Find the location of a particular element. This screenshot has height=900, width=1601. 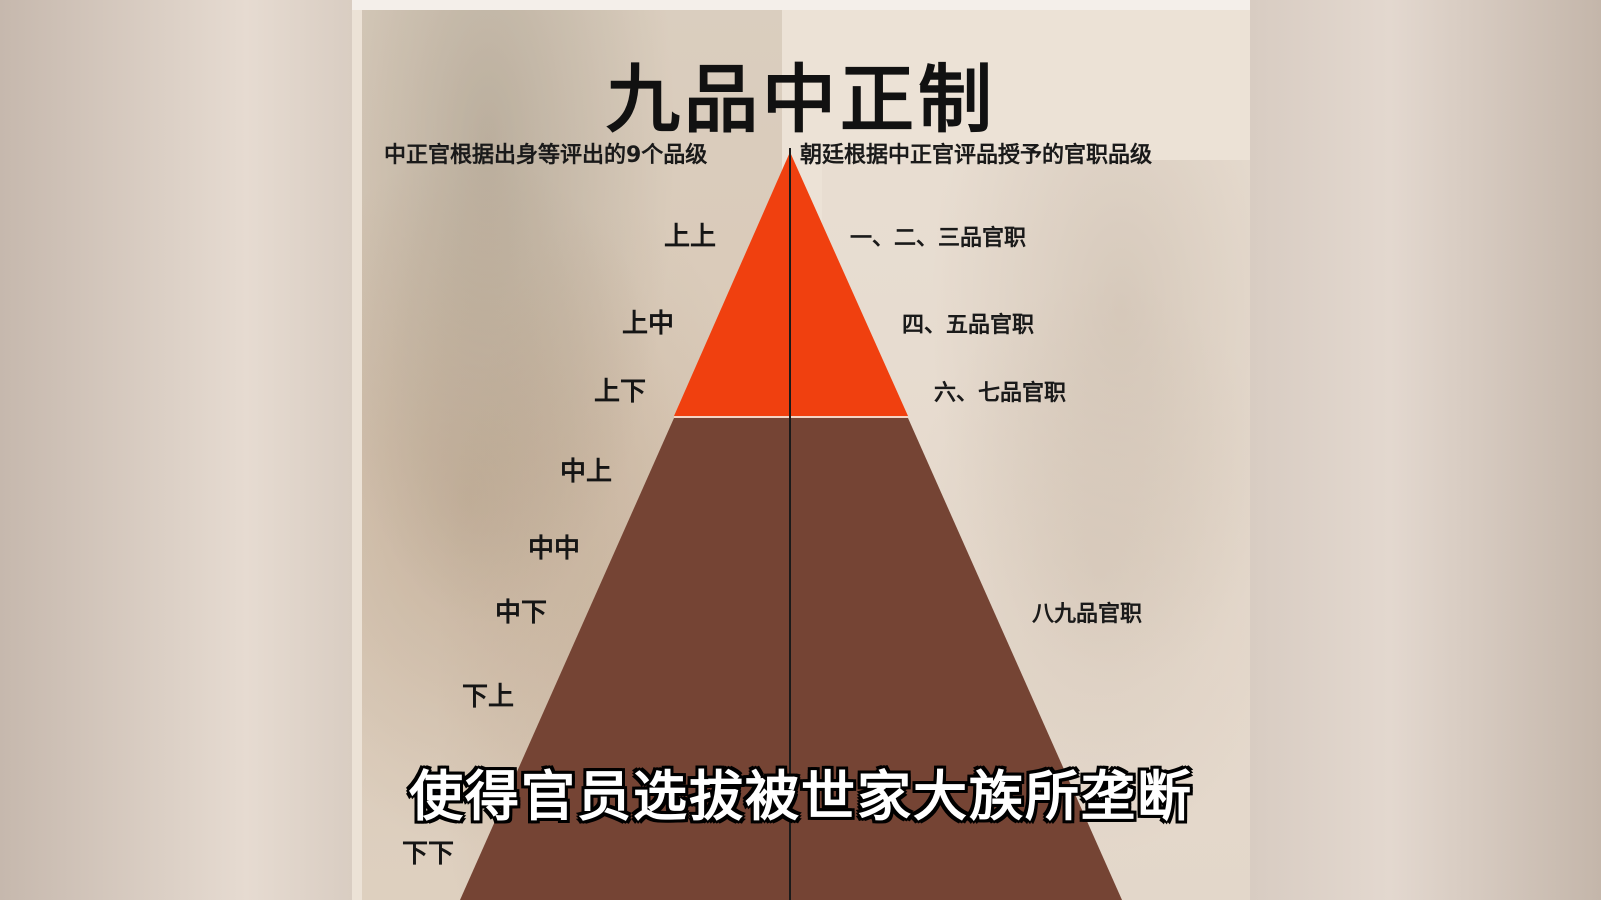

rank-label: 六、七品官职 is located at coordinates (1000, 393).